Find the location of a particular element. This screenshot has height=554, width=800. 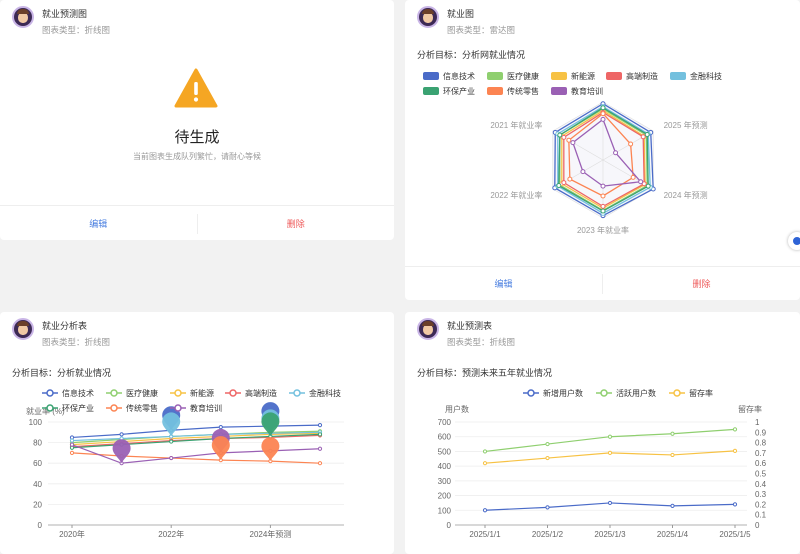

legend-item: 新能源 is located at coordinates (192, 393).